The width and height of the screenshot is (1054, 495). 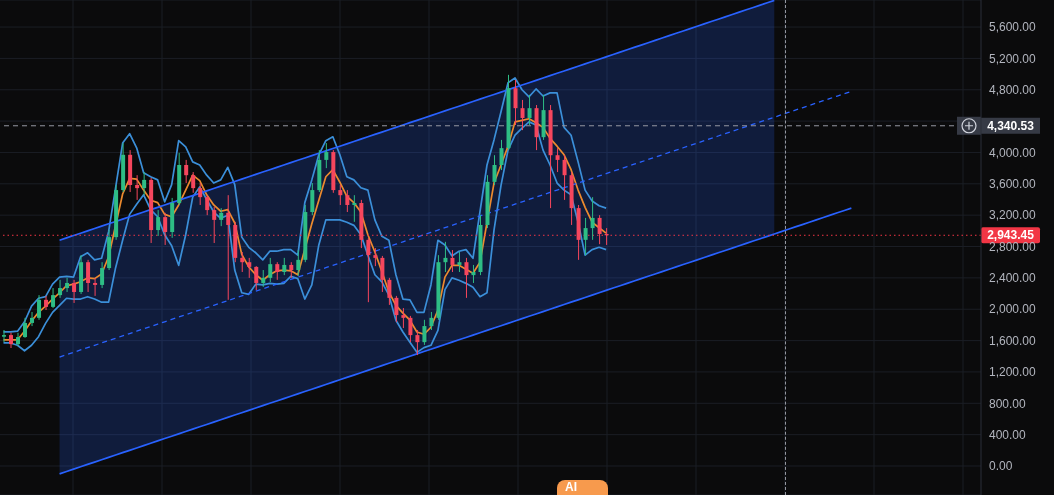 What do you see at coordinates (1013, 372) in the screenshot?
I see `y-tick-label: 1,200.00` at bounding box center [1013, 372].